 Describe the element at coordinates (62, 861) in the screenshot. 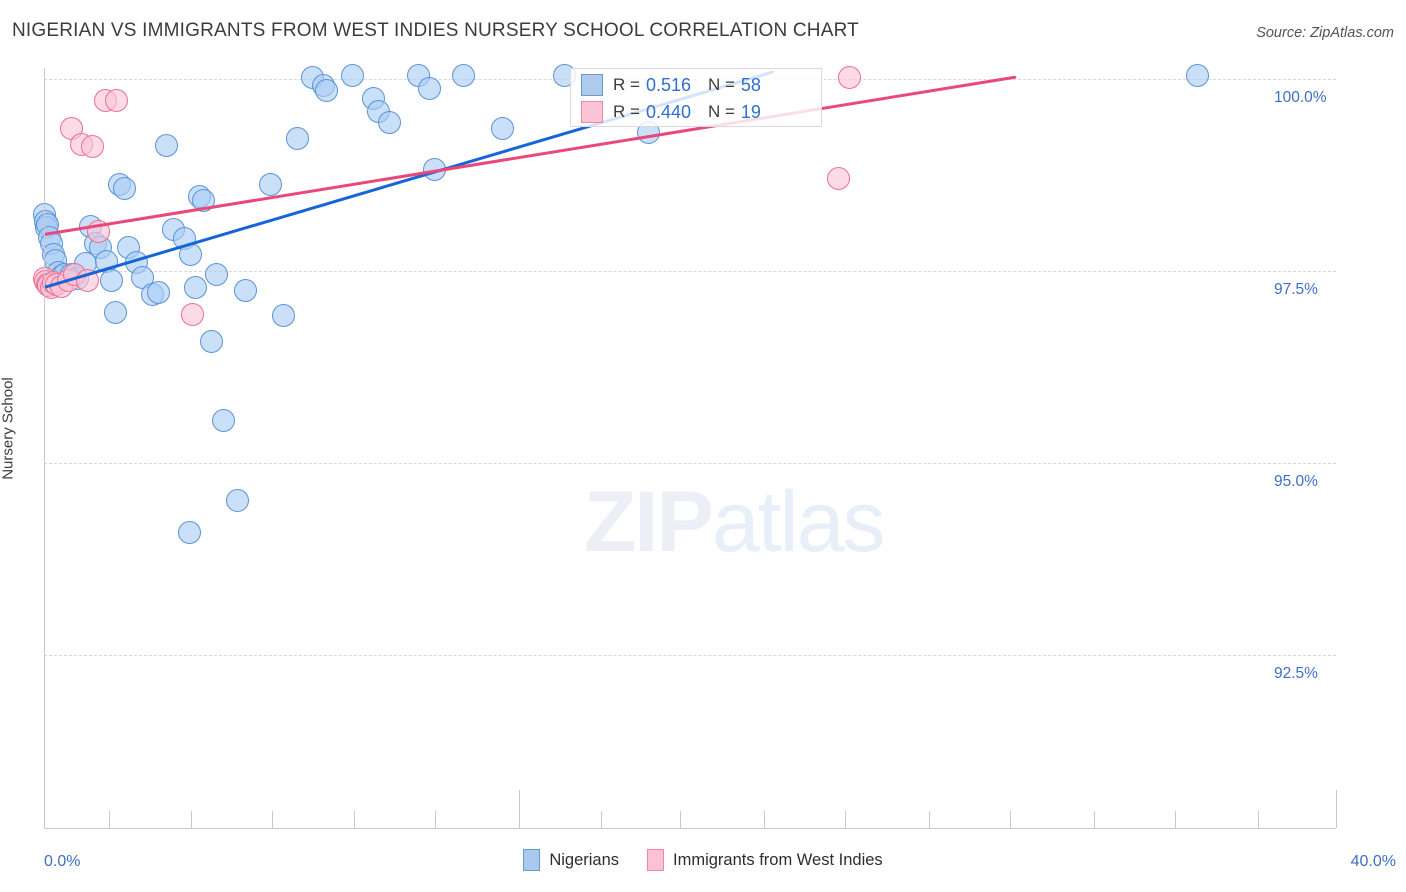

I see `x-axis-min-label: 0.0%` at that location.